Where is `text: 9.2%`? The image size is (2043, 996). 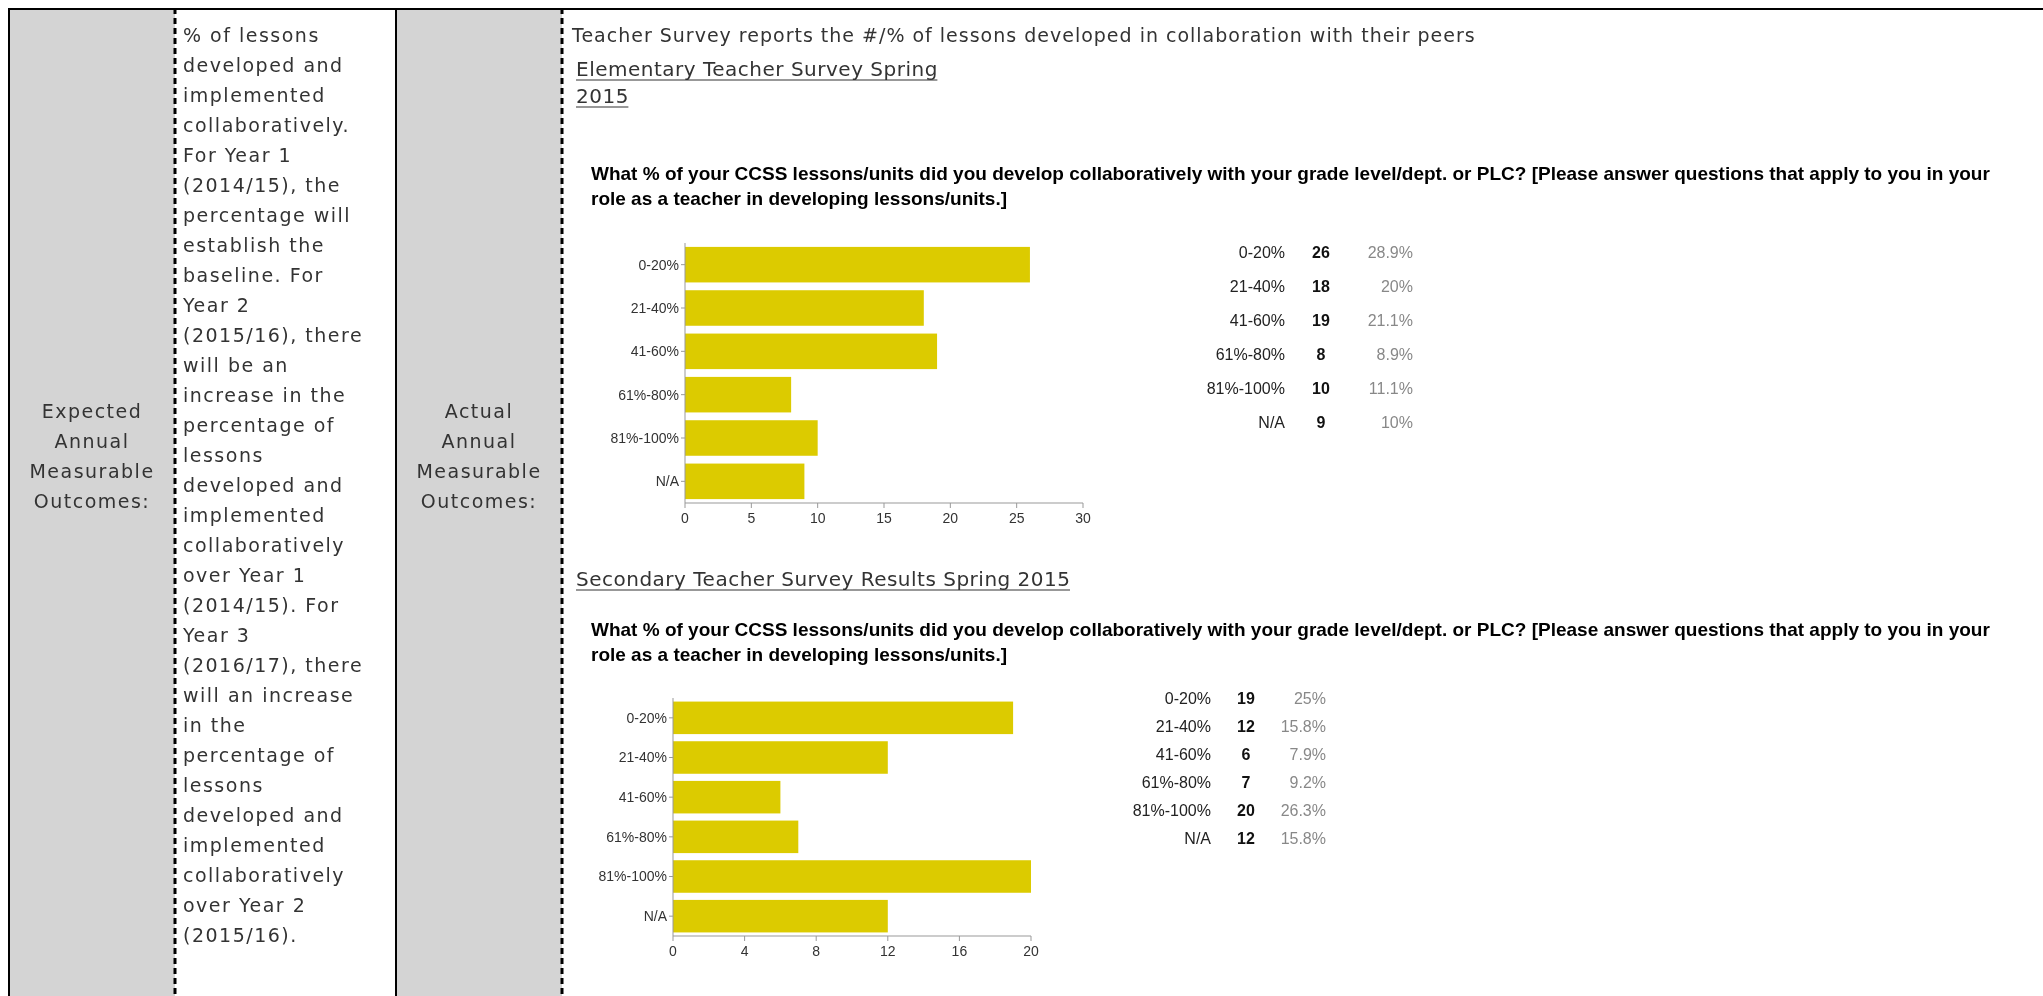
text: 9.2% is located at coordinates (1307, 782).